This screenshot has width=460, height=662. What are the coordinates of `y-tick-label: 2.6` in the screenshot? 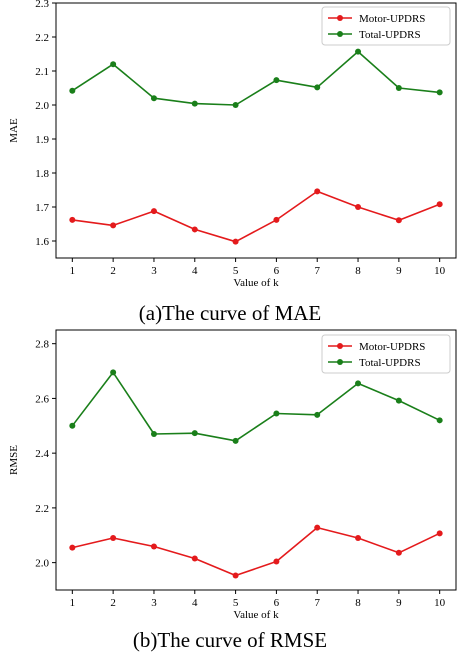 It's located at (42, 399).